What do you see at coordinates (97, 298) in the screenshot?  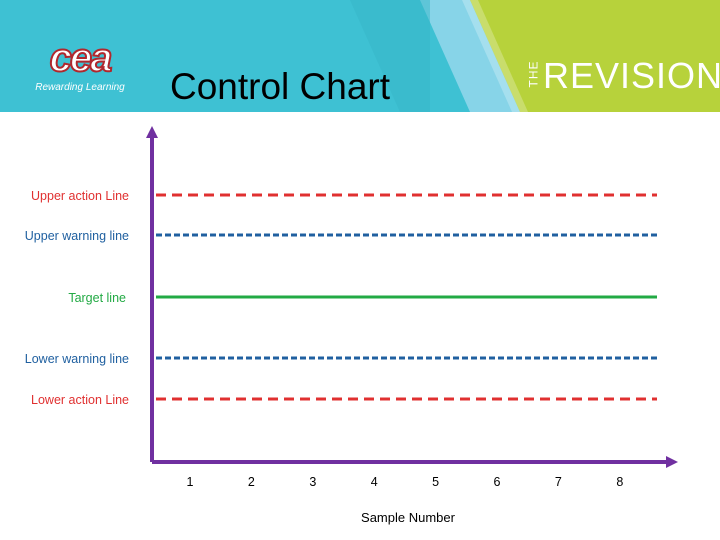 I see `ref-label-target-line: Target line` at bounding box center [97, 298].